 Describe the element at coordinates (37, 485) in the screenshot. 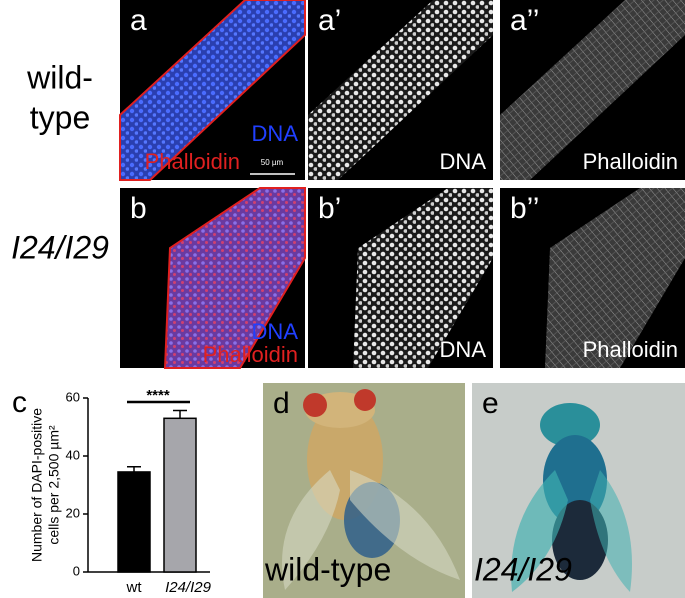

I see `y-axis-label: Number of DAPI-positive` at that location.